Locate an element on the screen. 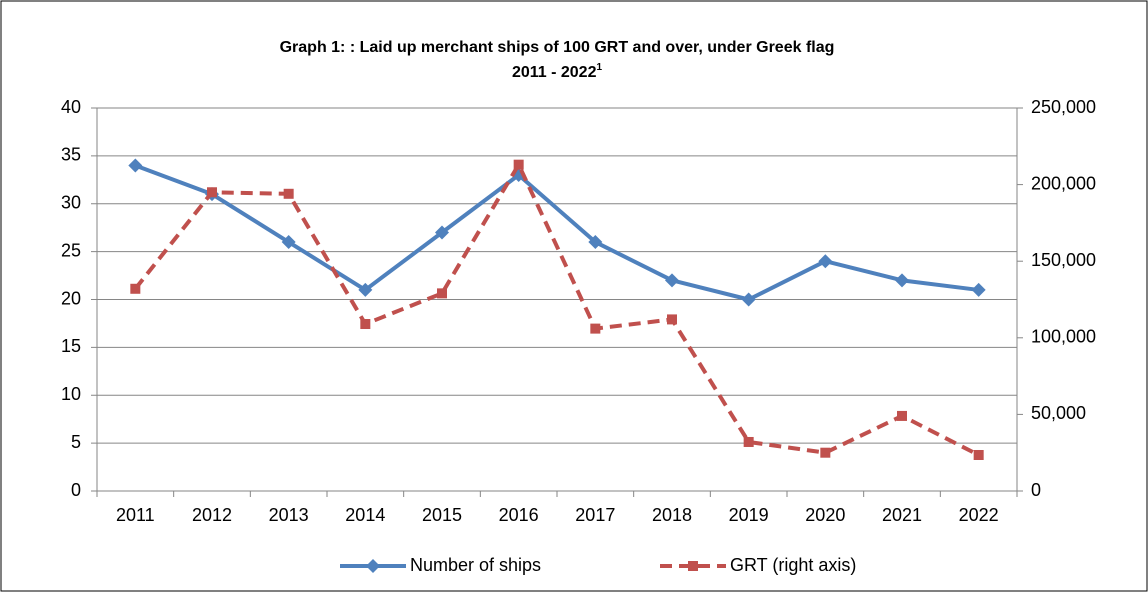 Image resolution: width=1148 pixels, height=592 pixels. y-tick-label: 25 is located at coordinates (71, 250).